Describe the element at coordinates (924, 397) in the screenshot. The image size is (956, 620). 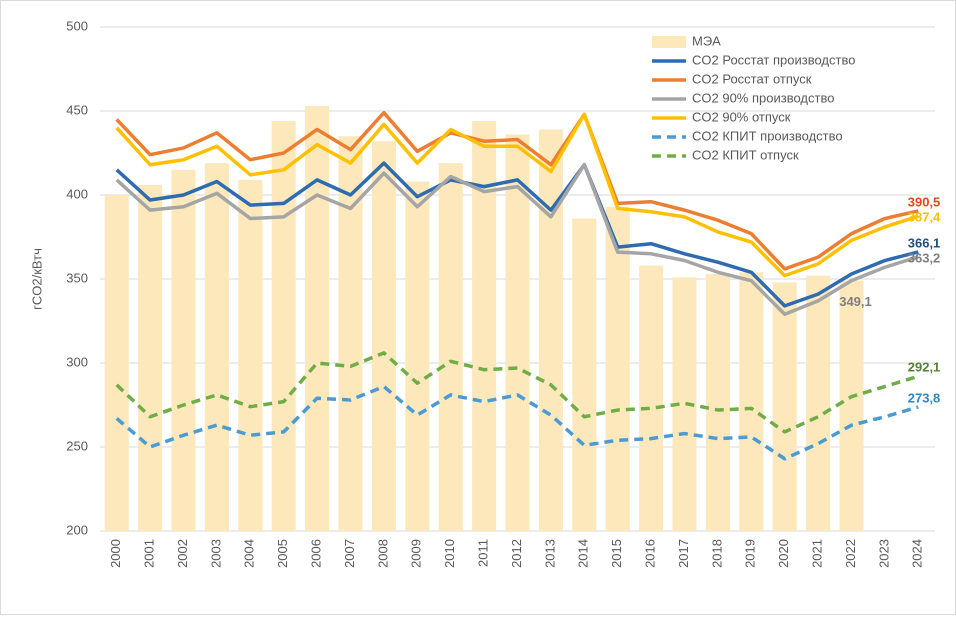
I see `data-label: 273,8` at that location.